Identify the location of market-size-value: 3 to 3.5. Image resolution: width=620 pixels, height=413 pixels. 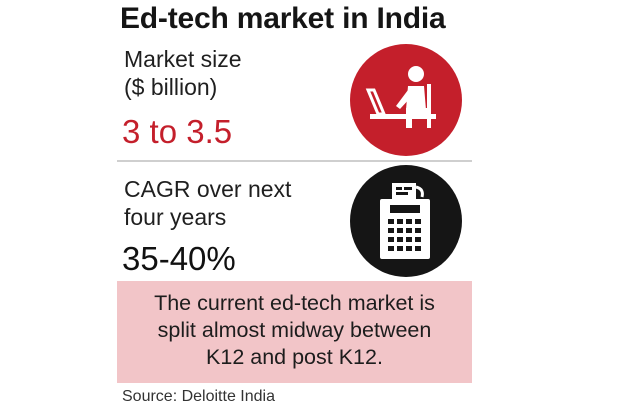
(177, 131).